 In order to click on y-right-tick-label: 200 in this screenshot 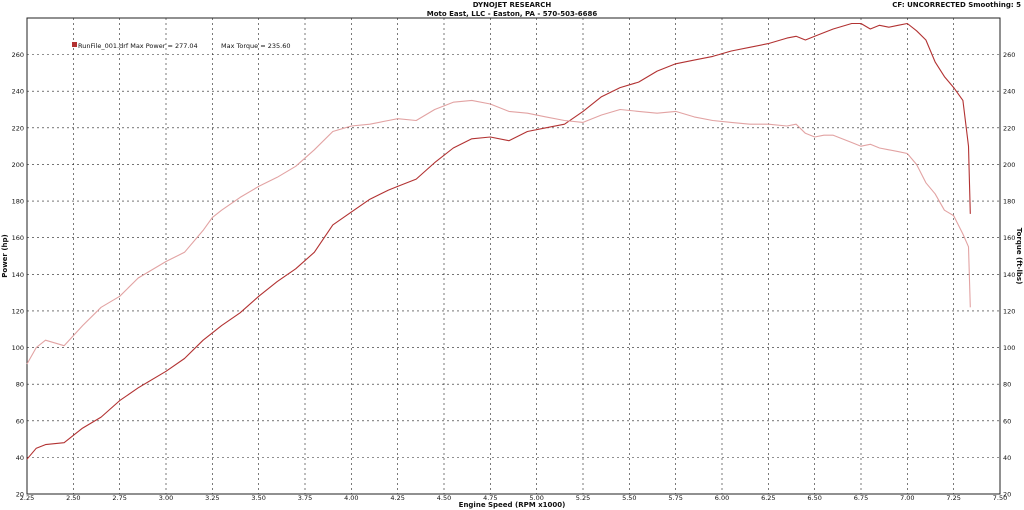, I will do `click(1009, 165)`.